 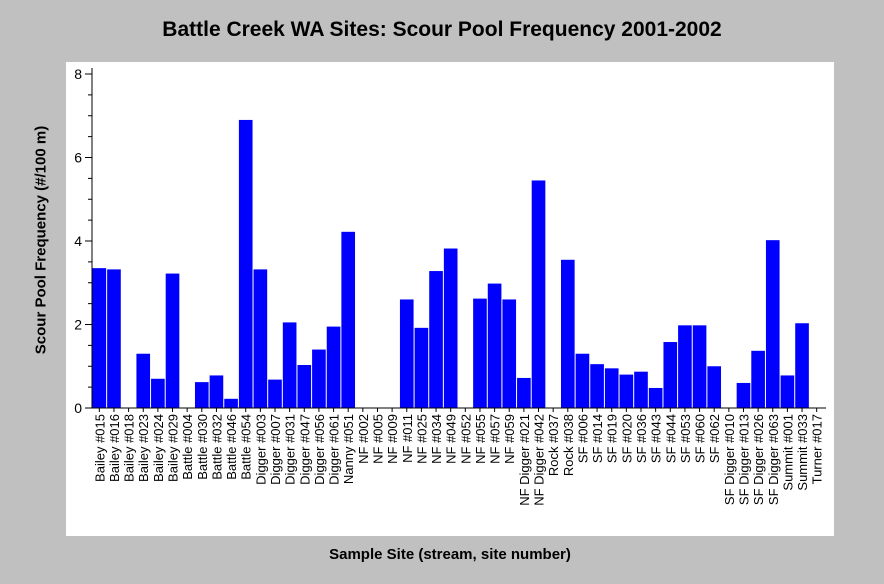 What do you see at coordinates (450, 554) in the screenshot?
I see `x-axis-label: Sample Site (stream, site number)` at bounding box center [450, 554].